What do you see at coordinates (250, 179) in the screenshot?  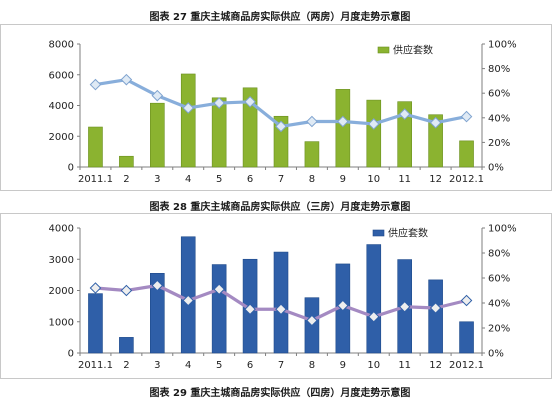 I see `chart-1-x-tick-label: 6` at bounding box center [250, 179].